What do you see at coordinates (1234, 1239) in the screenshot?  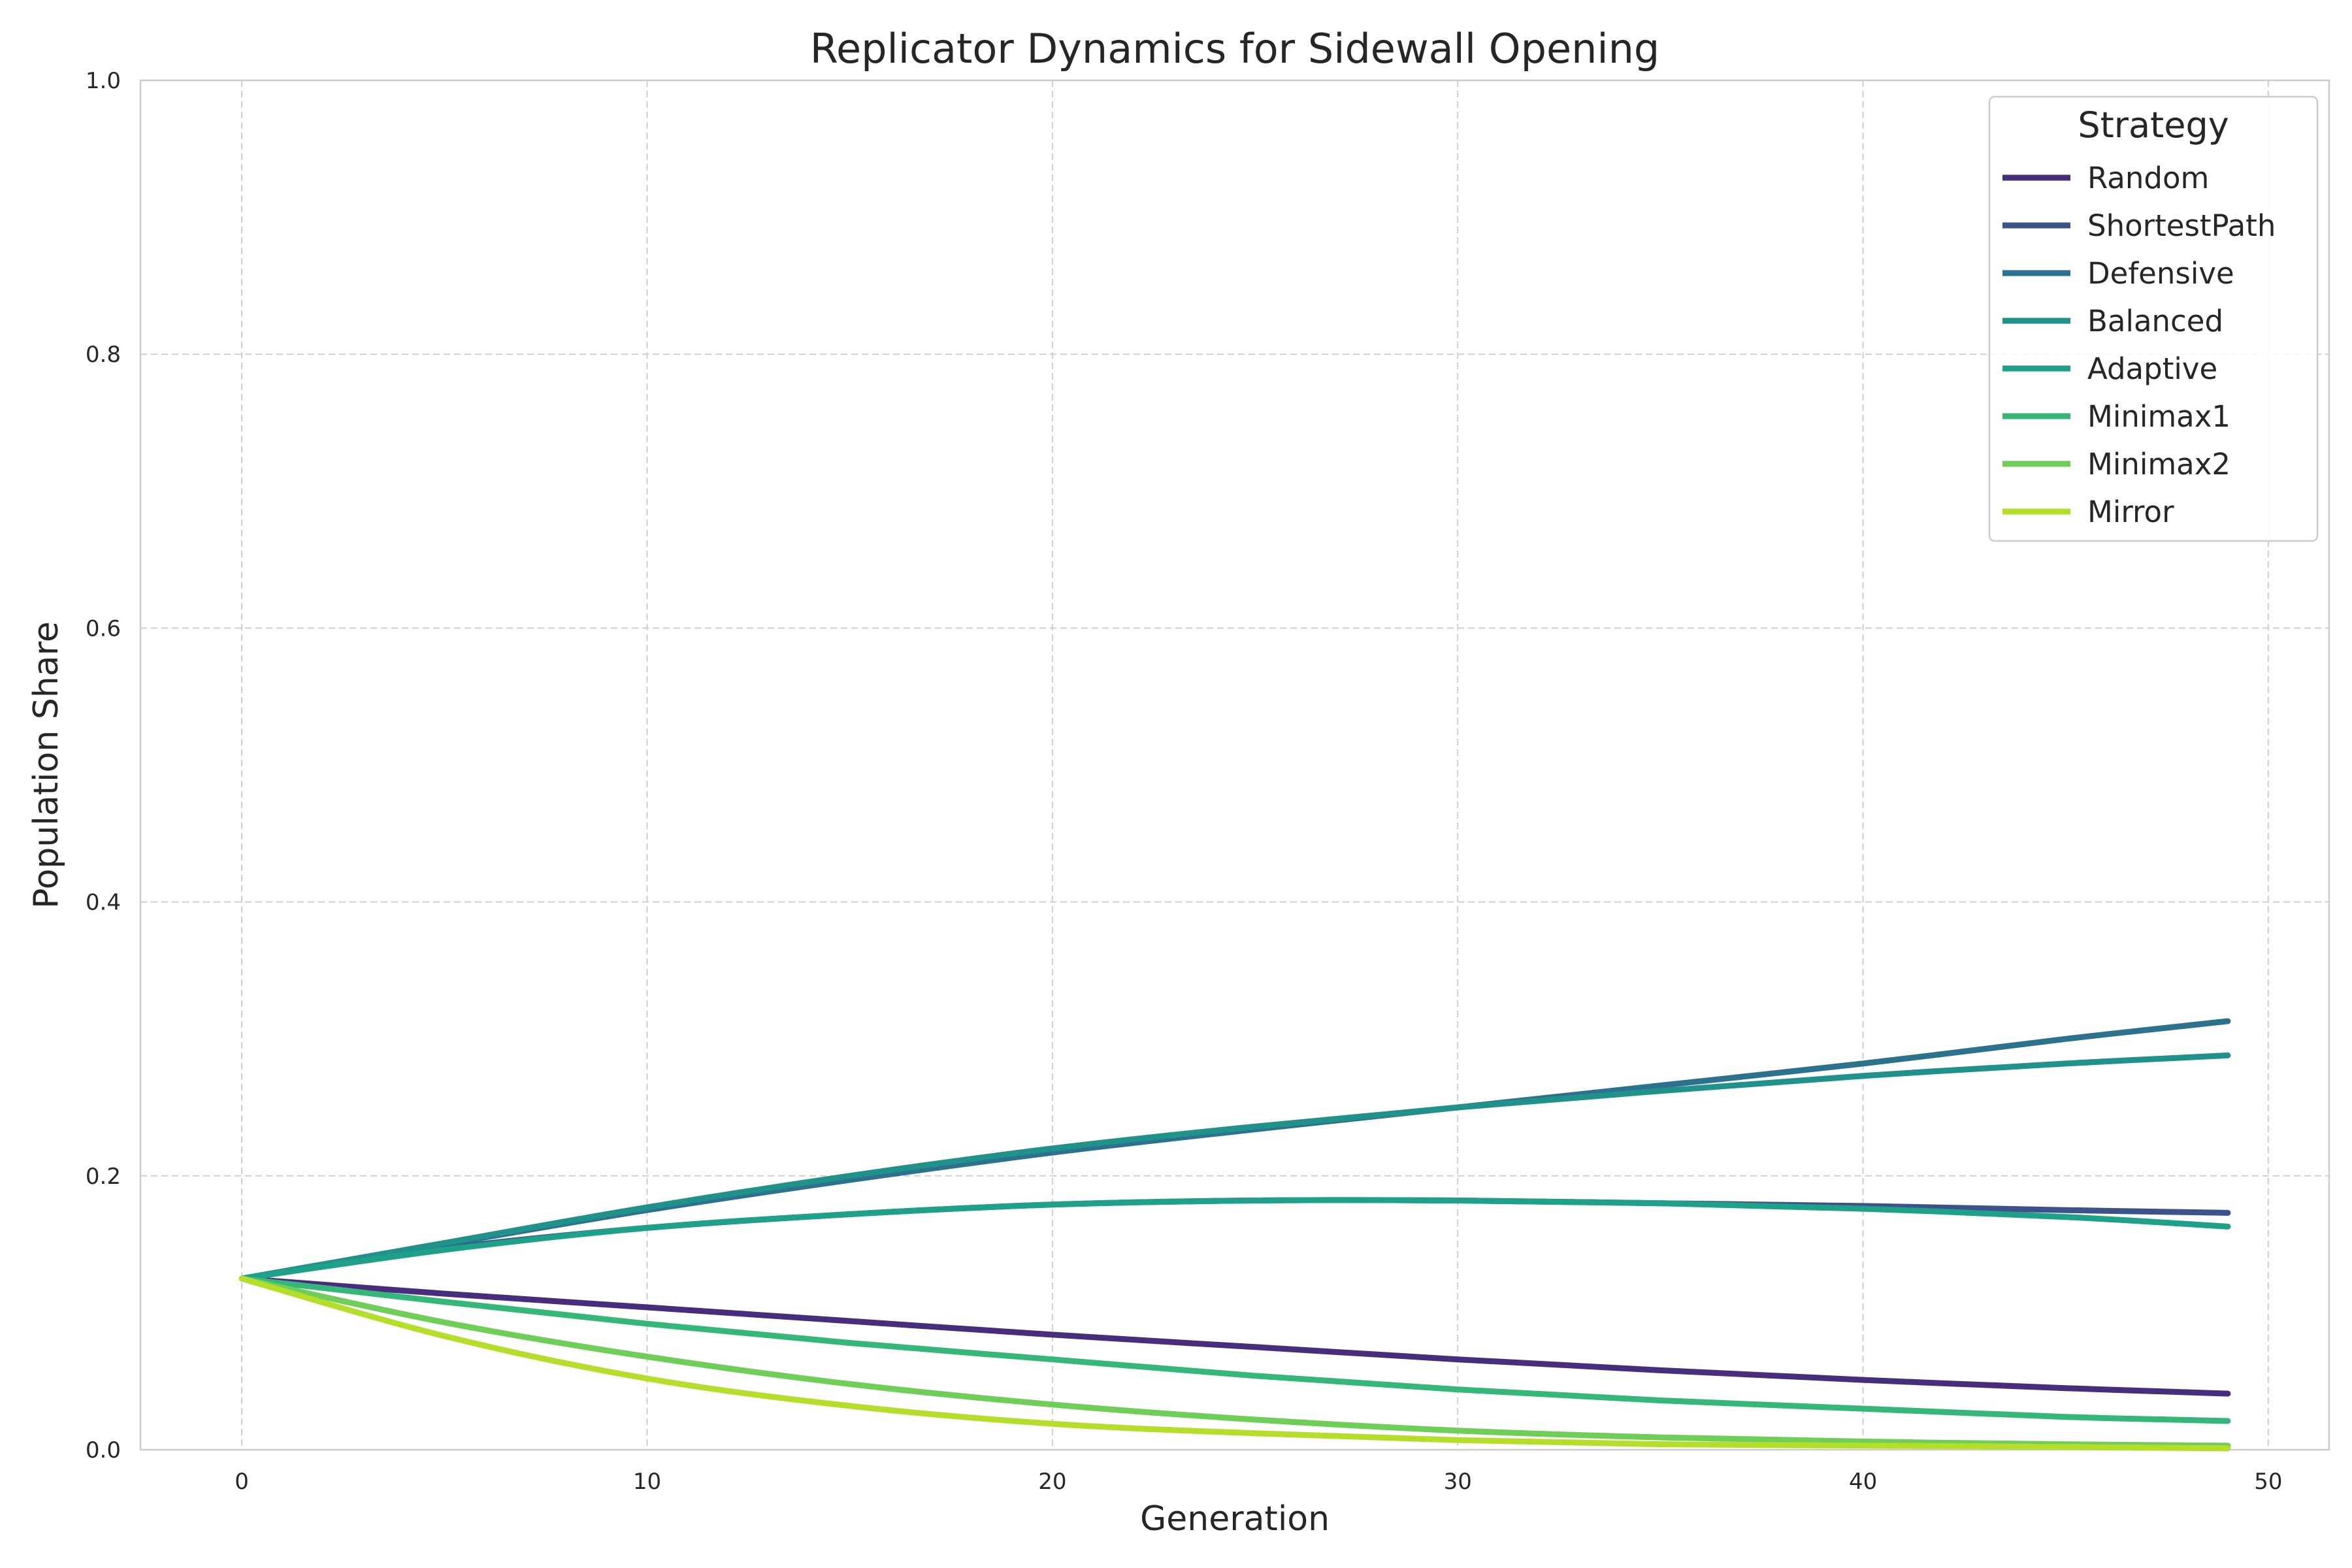 I see `series-line-adaptive` at bounding box center [1234, 1239].